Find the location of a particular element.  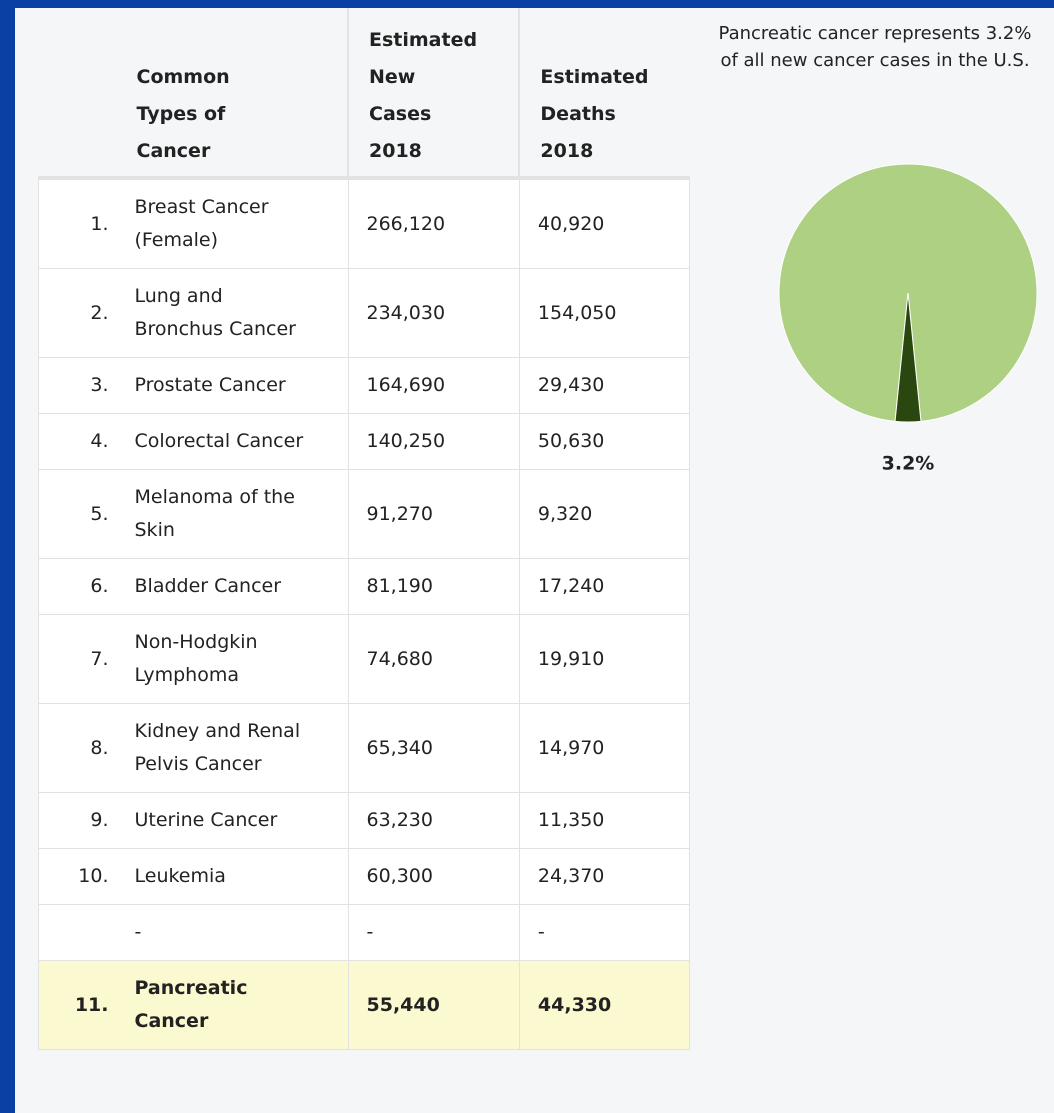

table-cell: - is located at coordinates (604, 932).